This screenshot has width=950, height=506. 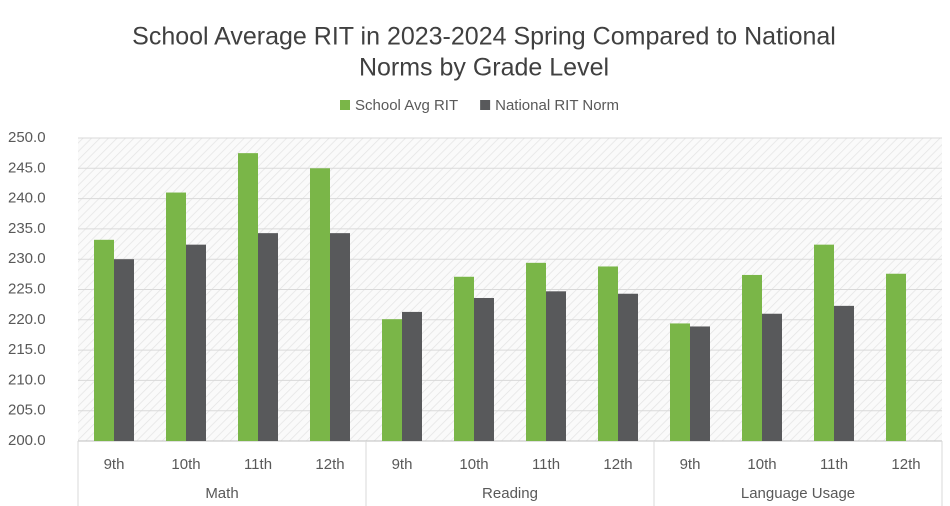 What do you see at coordinates (406, 105) in the screenshot?
I see `legend-label: School Avg RIT` at bounding box center [406, 105].